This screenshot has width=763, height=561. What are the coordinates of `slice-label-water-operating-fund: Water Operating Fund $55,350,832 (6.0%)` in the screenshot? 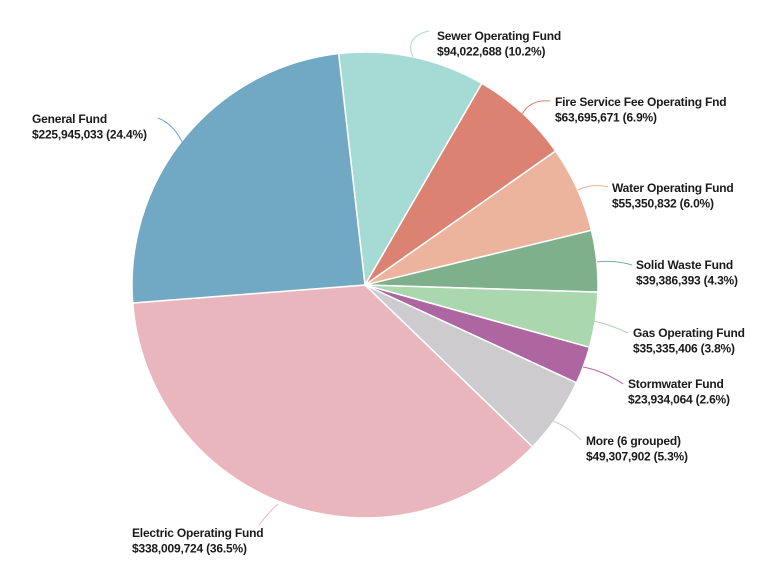 It's located at (673, 196).